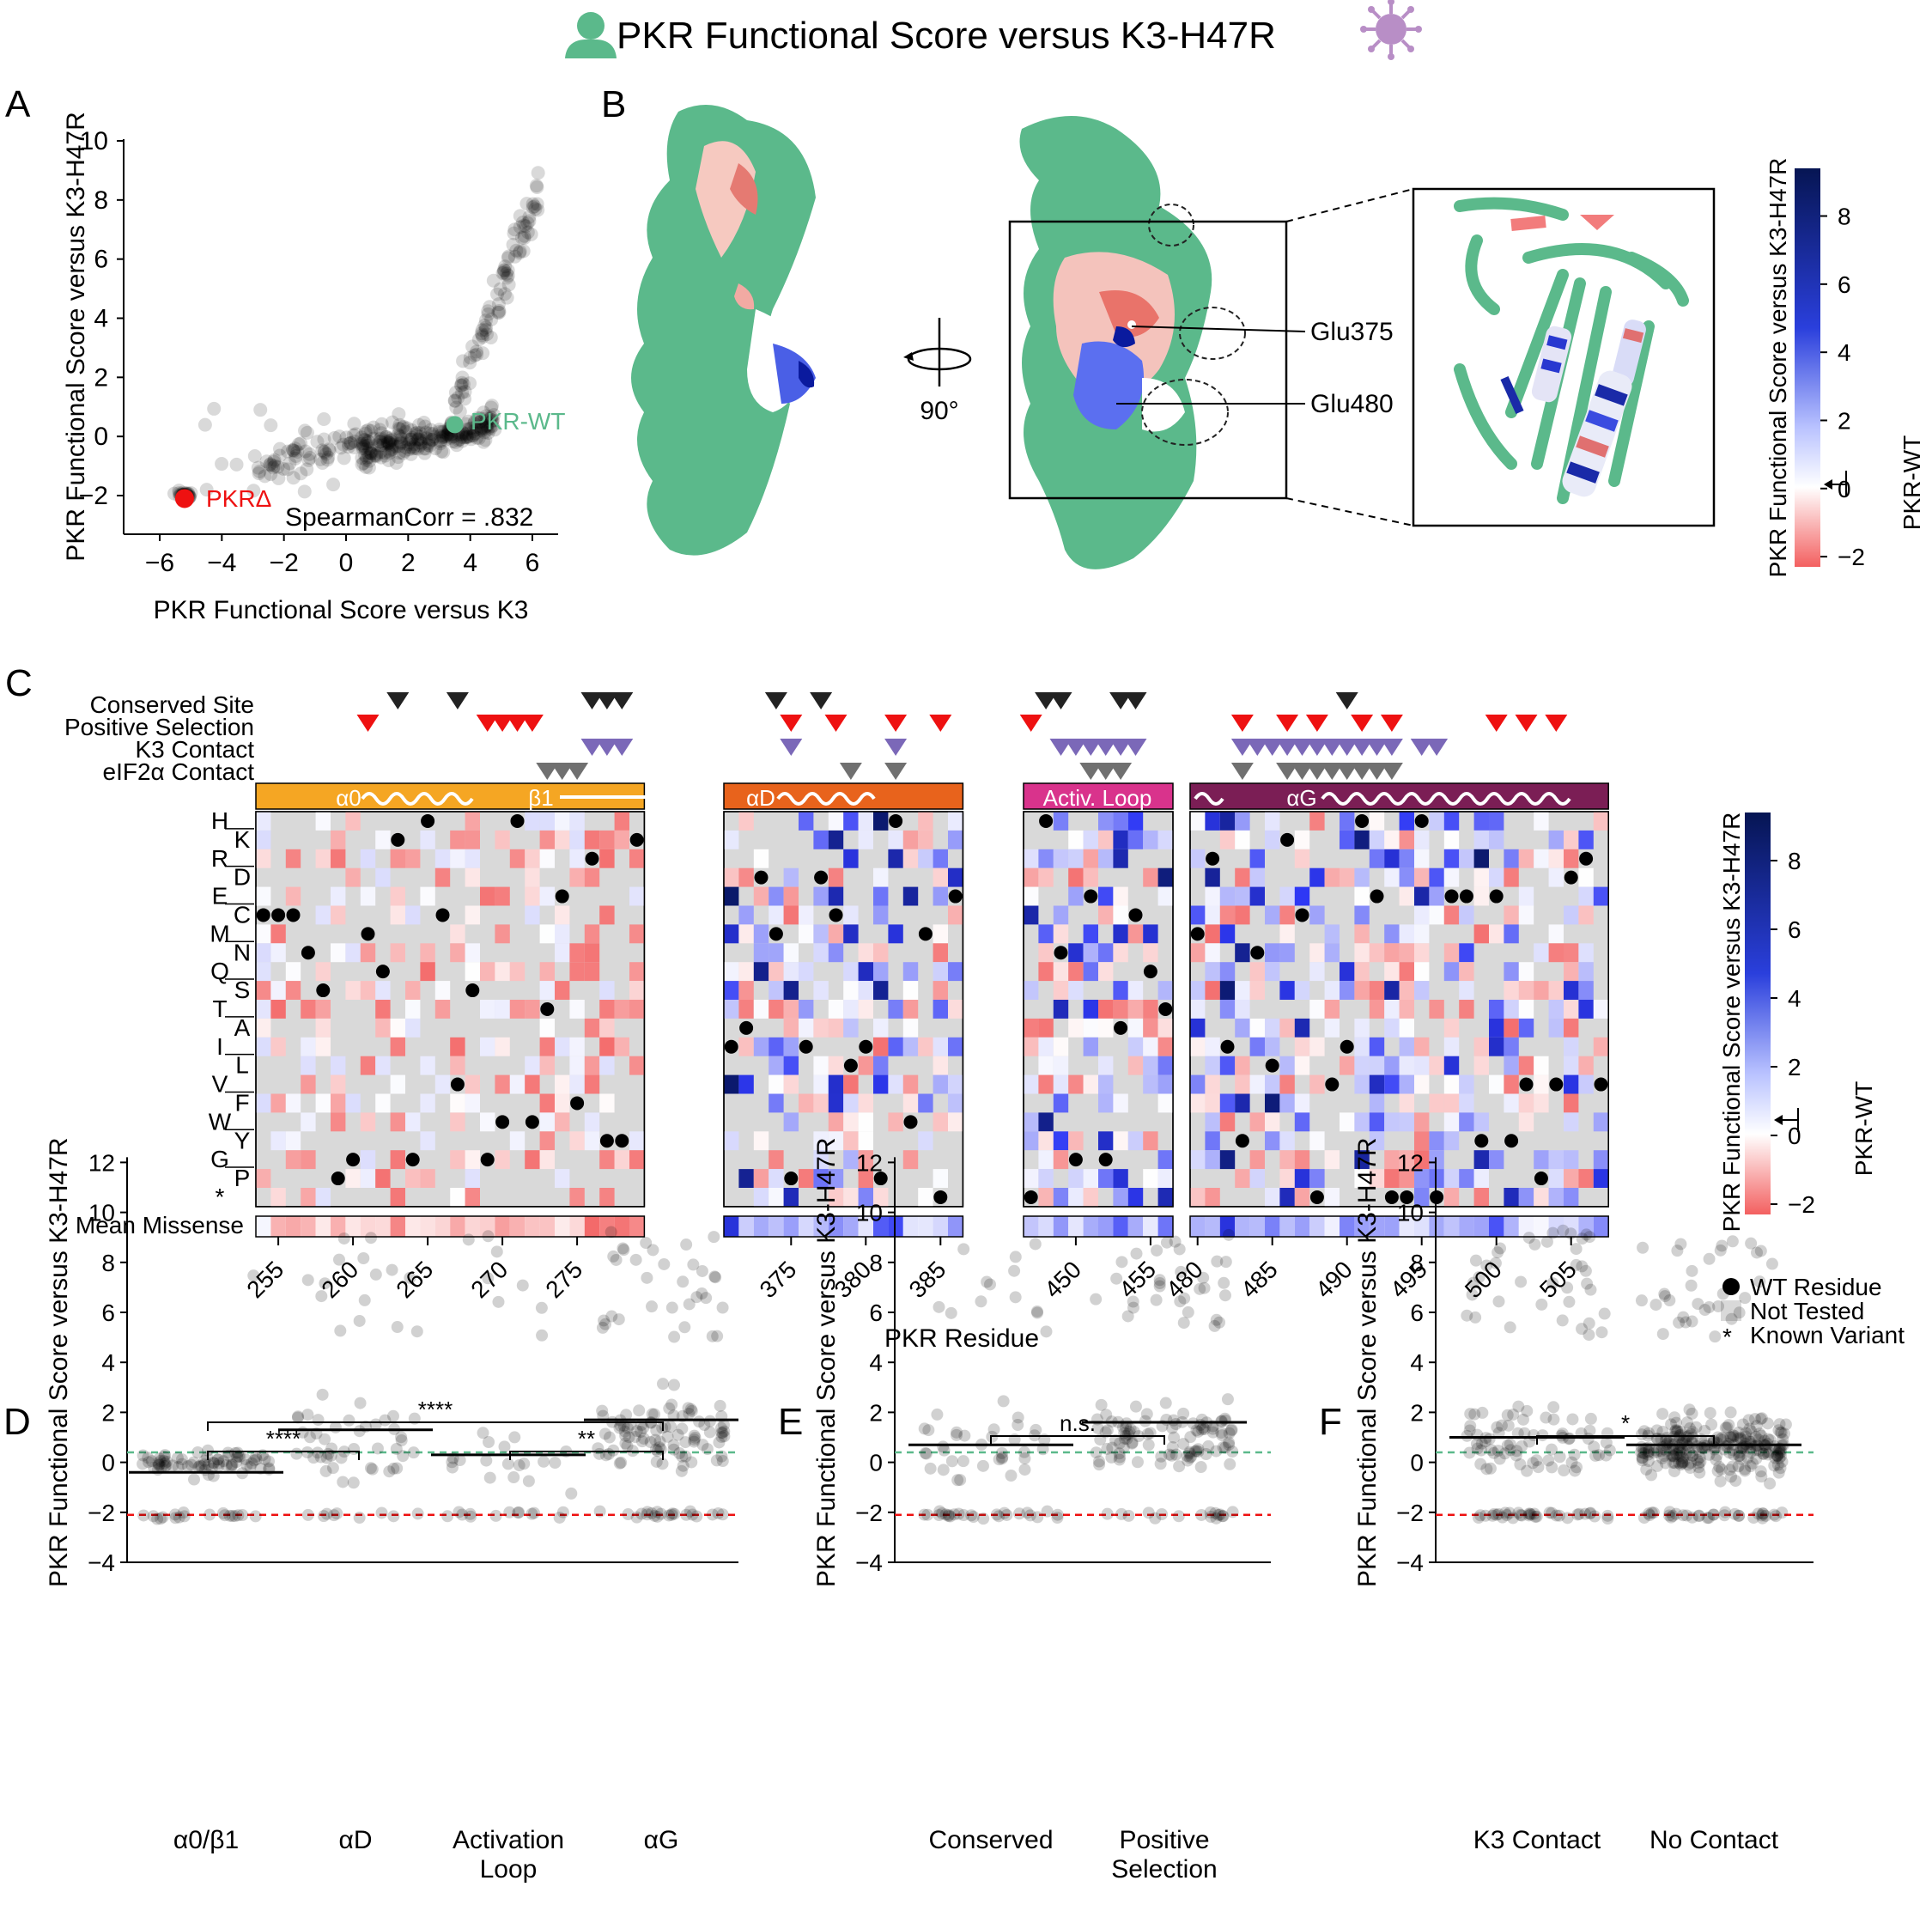 Image resolution: width=1932 pixels, height=1905 pixels. What do you see at coordinates (19, 683) in the screenshot?
I see `panel-c-letter: C` at bounding box center [19, 683].